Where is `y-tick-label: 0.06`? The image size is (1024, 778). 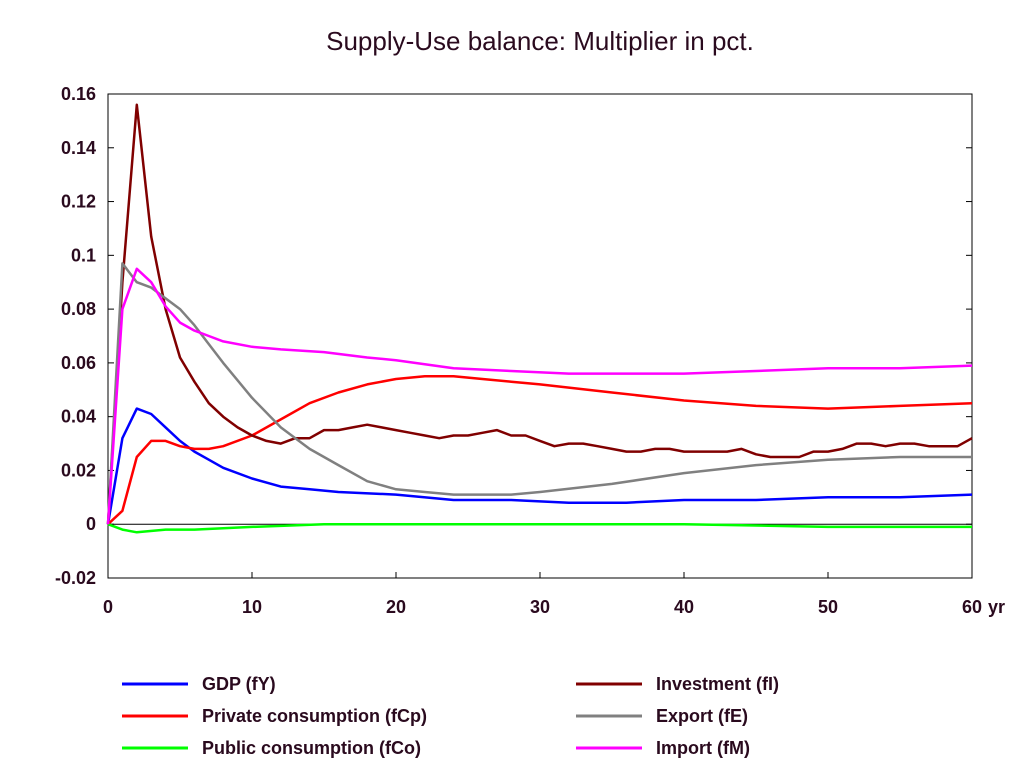 y-tick-label: 0.06 is located at coordinates (78, 363).